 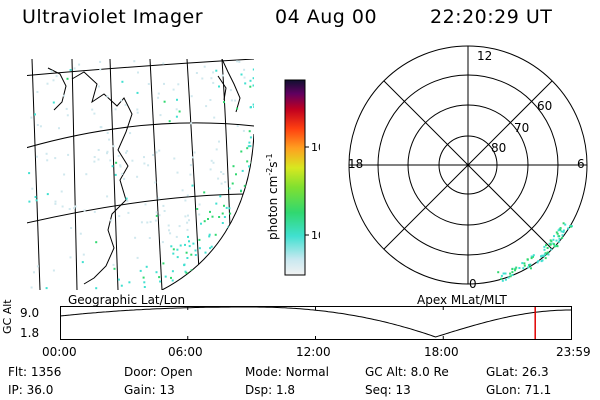 I want to click on orbit-ytick-bottom: 1.8, so click(x=30, y=333).